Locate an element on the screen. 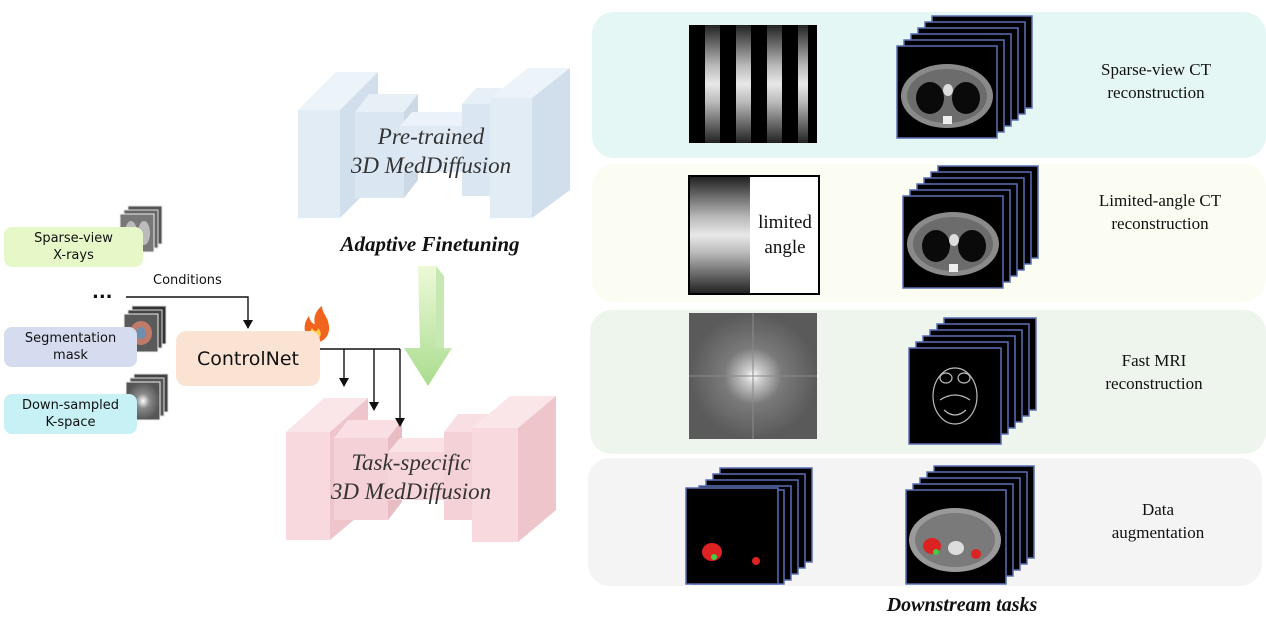 This screenshot has height=620, width=1266. taskspecific-line1: Task-specific is located at coordinates (411, 462).